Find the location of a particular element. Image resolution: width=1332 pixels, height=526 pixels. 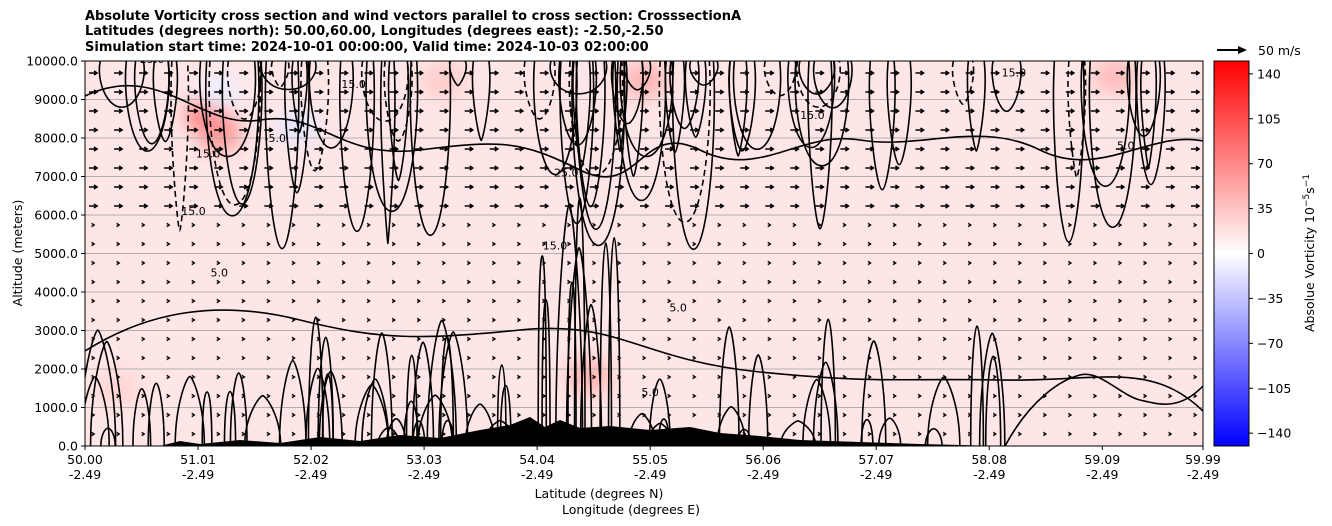

x-axis-label-secondary: Longitude (degrees E) is located at coordinates (631, 509).